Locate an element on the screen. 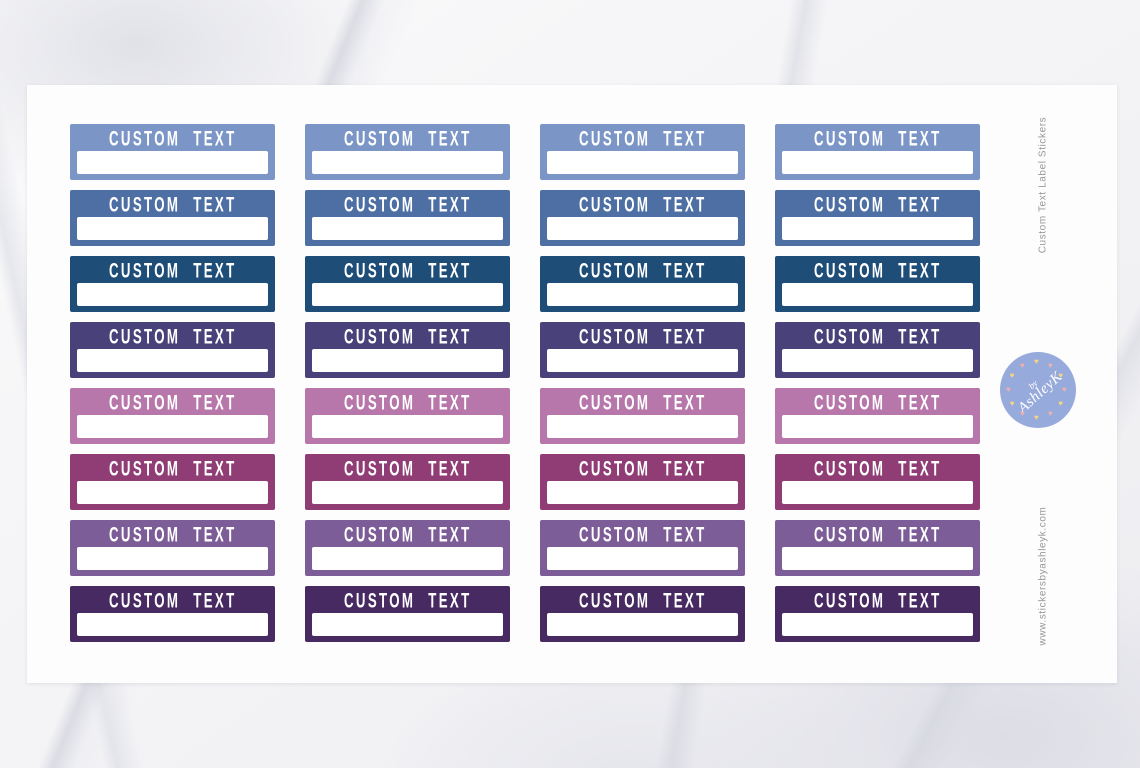 The width and height of the screenshot is (1140, 768). sticker-plum-col3: CUSTOM TEXT is located at coordinates (642, 482).